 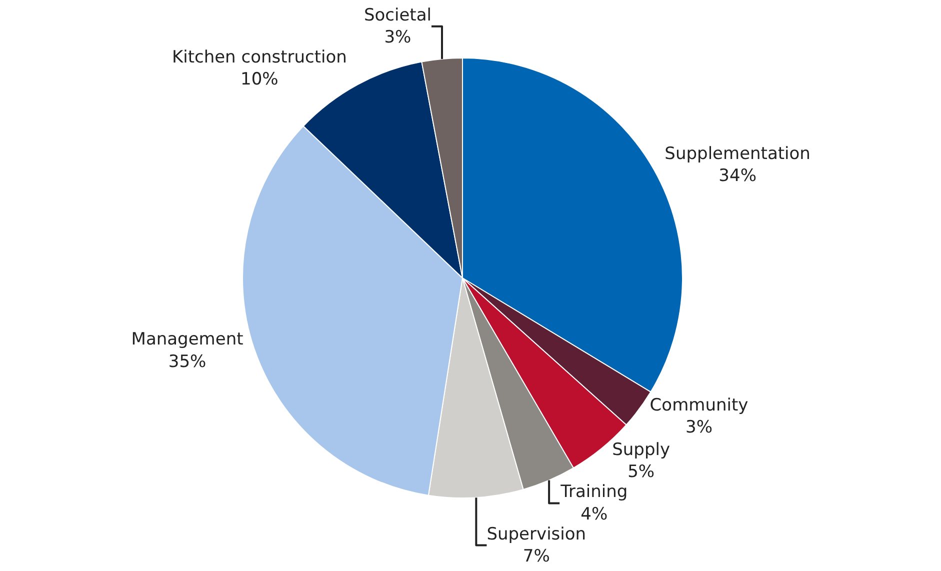 What do you see at coordinates (641, 450) in the screenshot?
I see `slice-label: Supply` at bounding box center [641, 450].